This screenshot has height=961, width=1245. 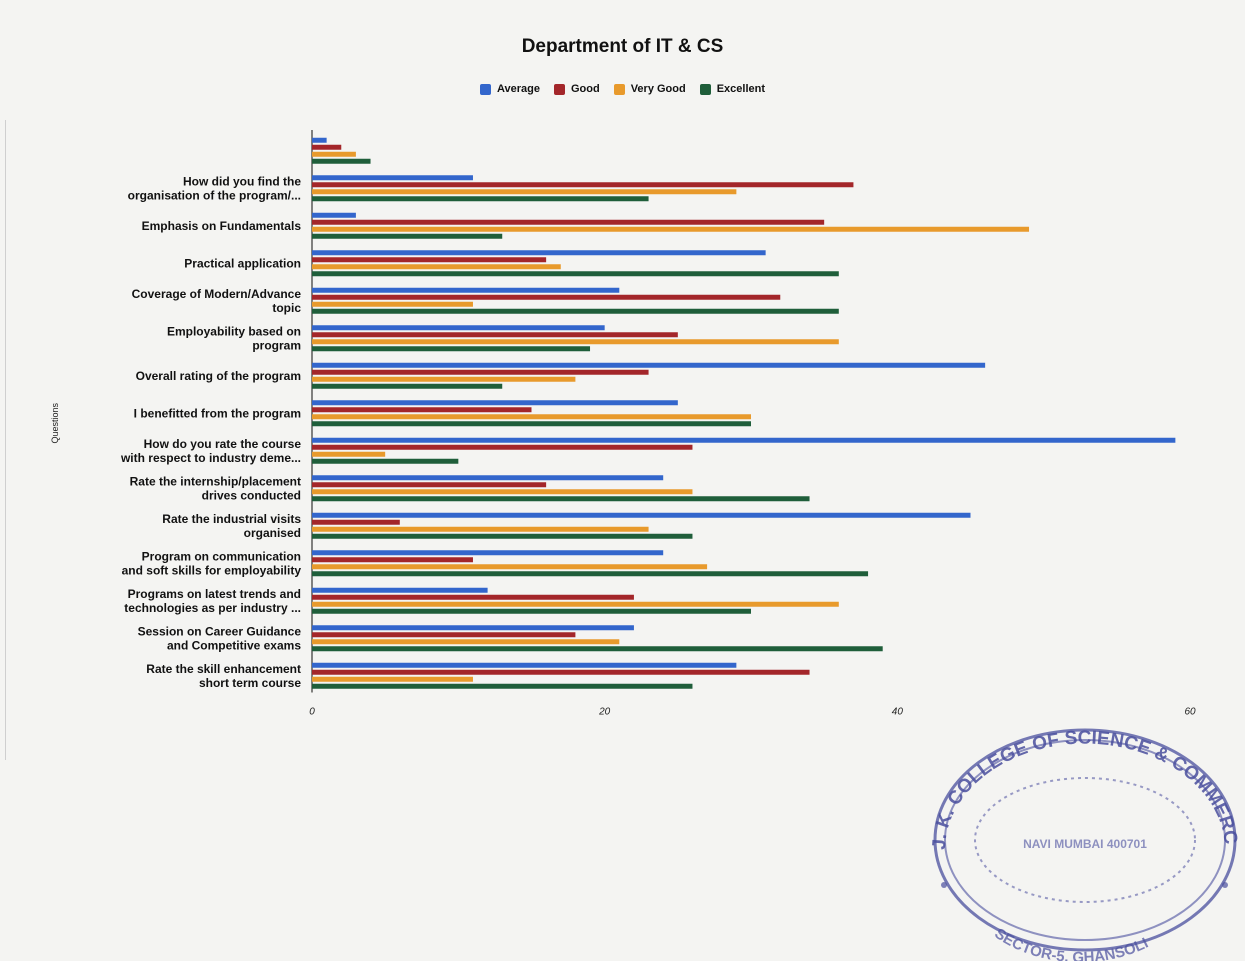 I want to click on legend-label: Average, so click(x=518, y=89).